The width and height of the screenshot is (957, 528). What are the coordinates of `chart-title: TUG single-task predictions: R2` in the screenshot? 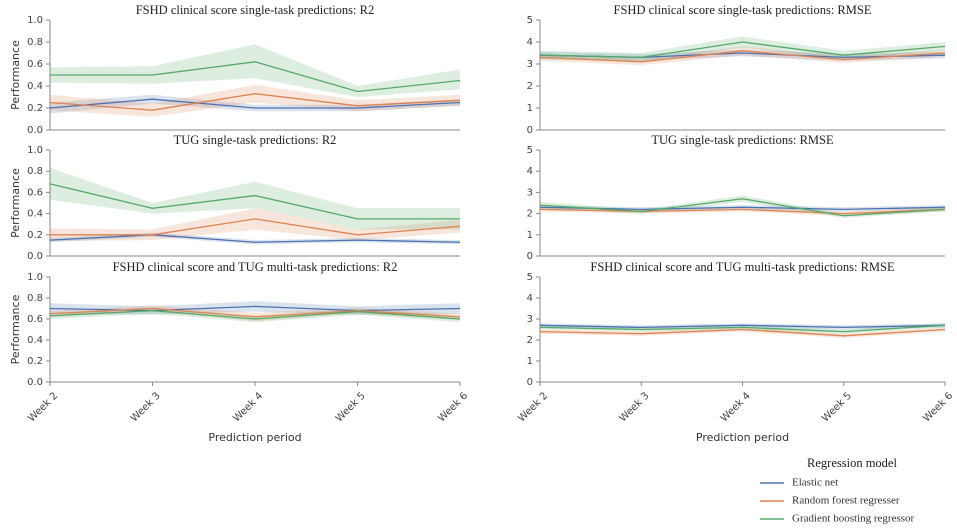 It's located at (255, 140).